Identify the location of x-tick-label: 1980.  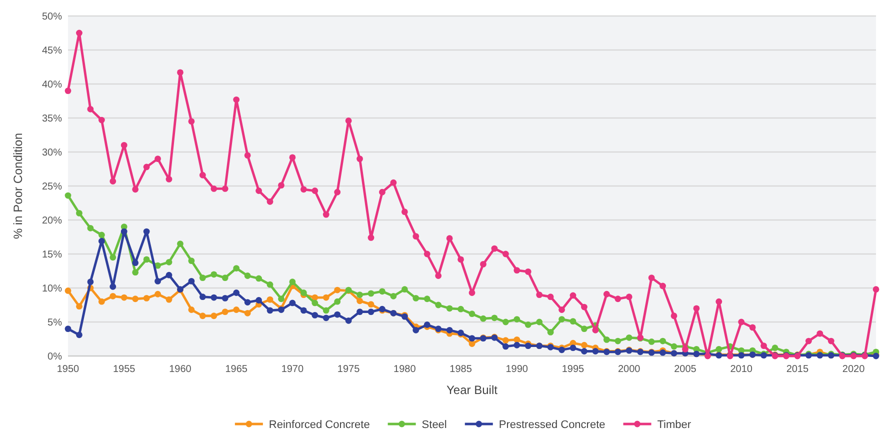
(405, 369).